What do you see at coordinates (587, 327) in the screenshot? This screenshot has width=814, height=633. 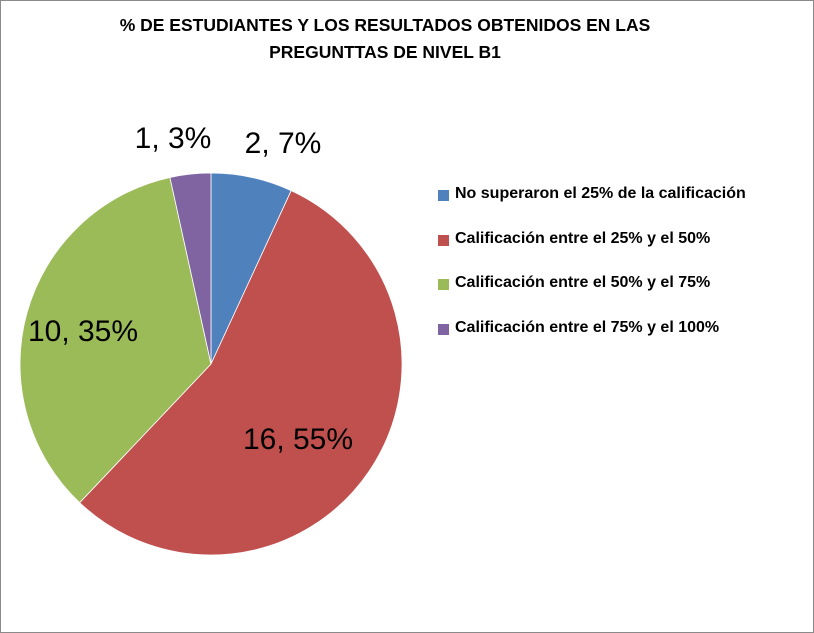 I see `legend-label: Calificación entre el 75% y el 100%` at bounding box center [587, 327].